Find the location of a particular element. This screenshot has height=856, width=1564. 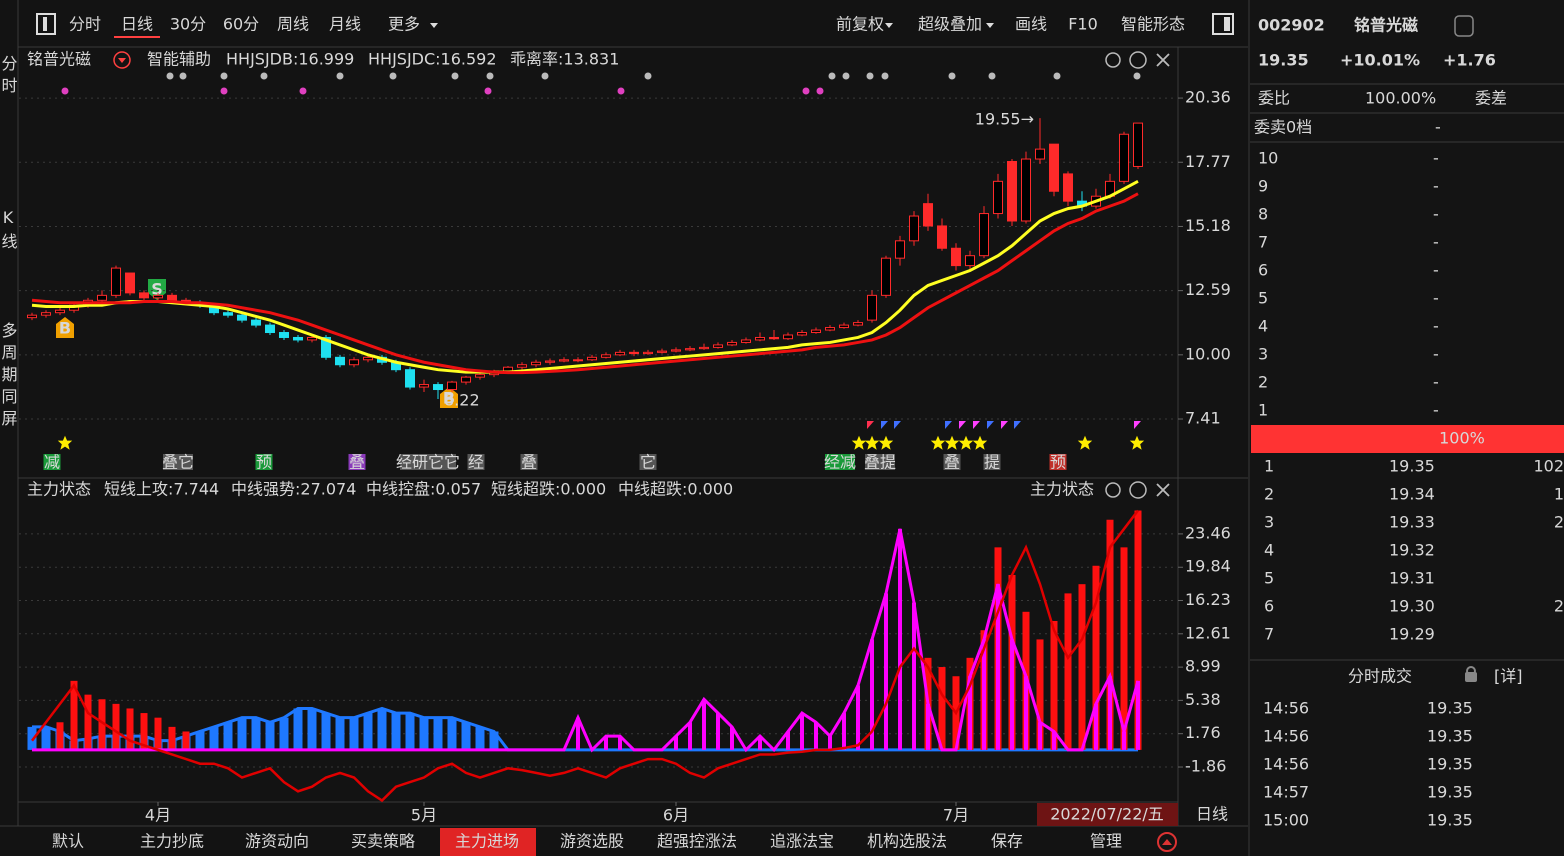

period-tab: 日线 is located at coordinates (137, 24).